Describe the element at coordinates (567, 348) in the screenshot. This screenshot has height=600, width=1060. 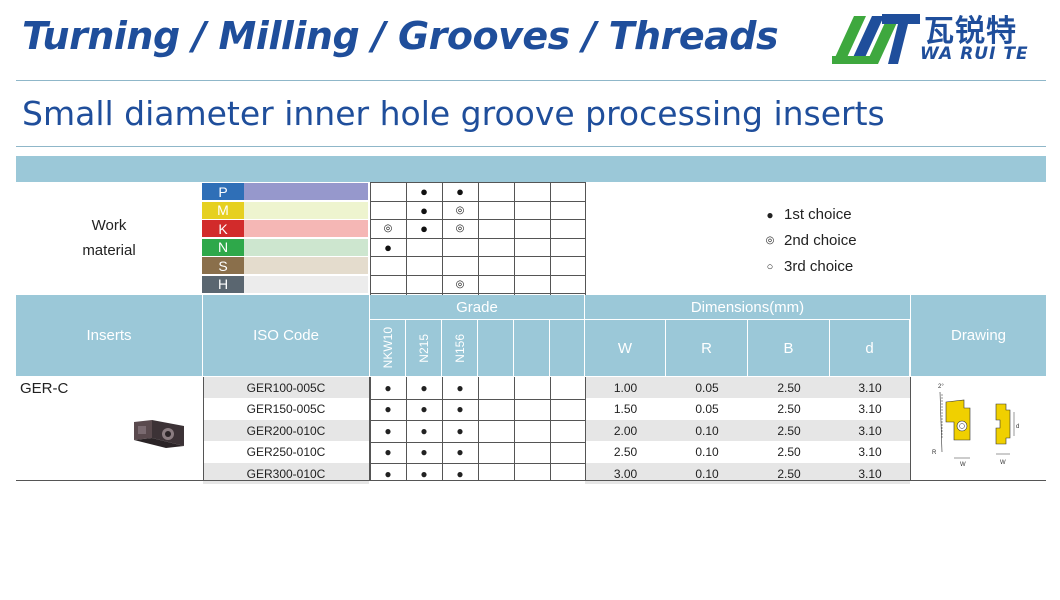
I see `grade-column-header` at that location.